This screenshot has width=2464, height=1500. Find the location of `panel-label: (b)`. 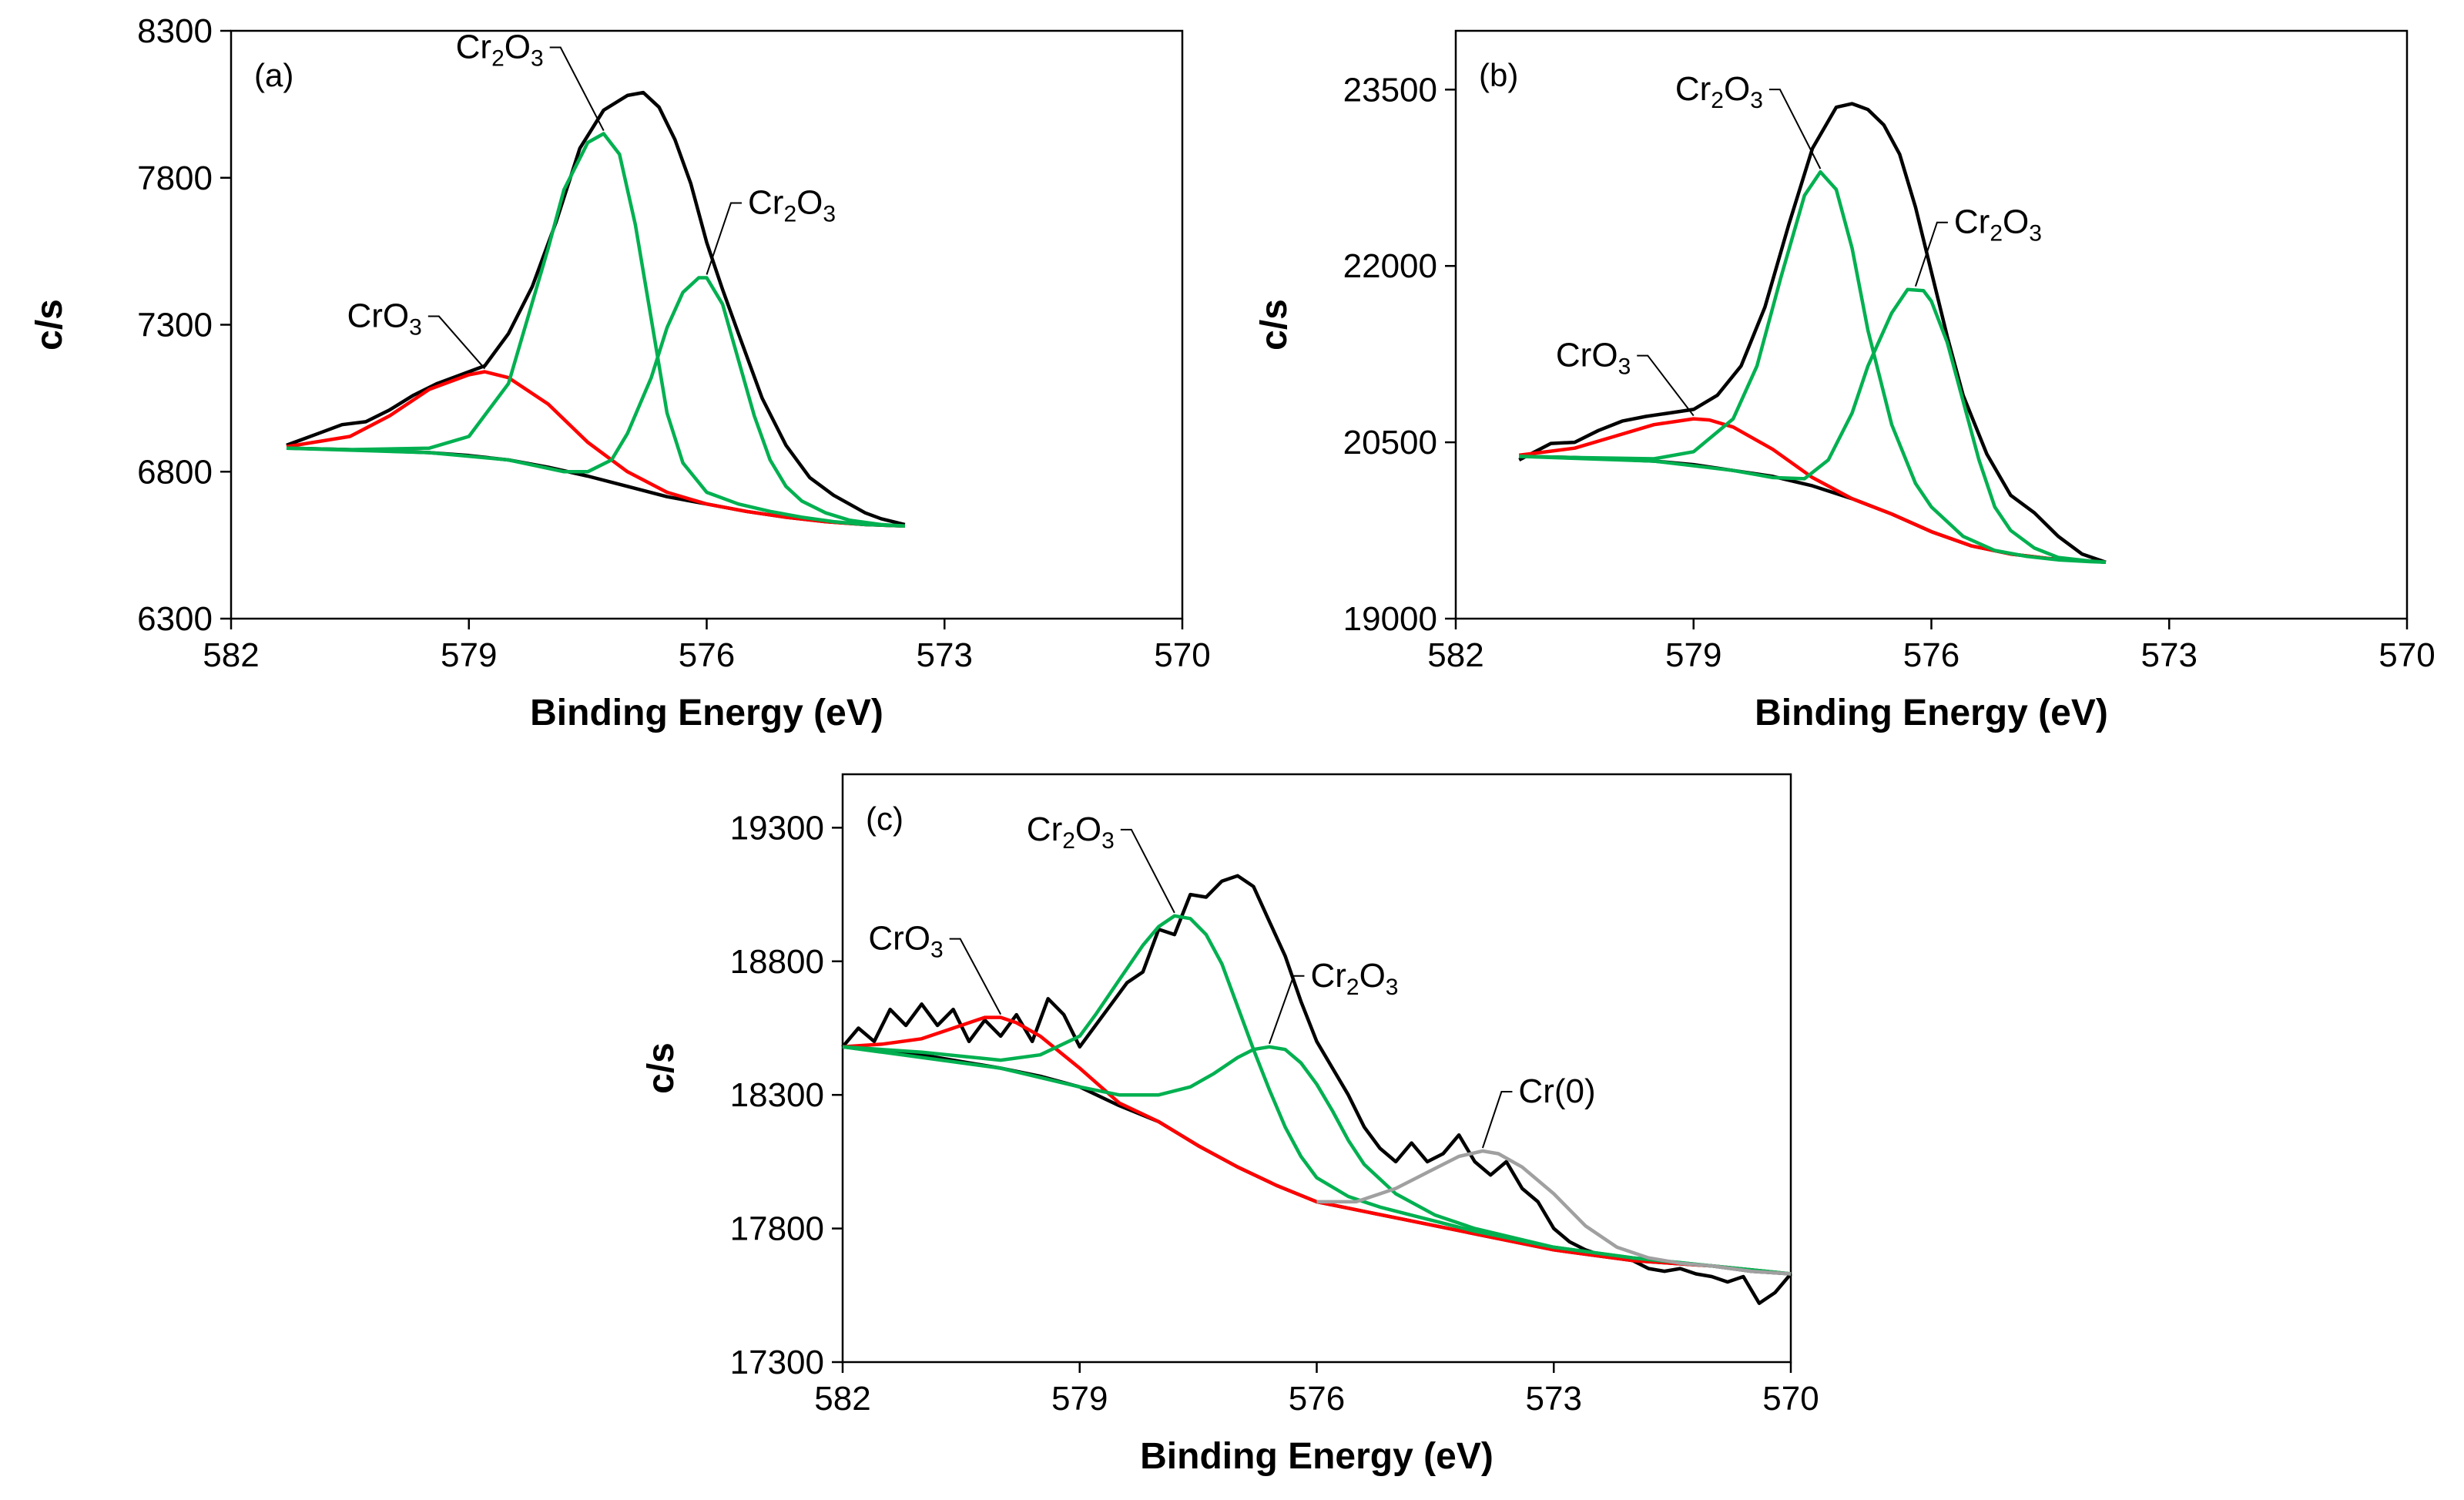

panel-label: (b) is located at coordinates (1499, 75).